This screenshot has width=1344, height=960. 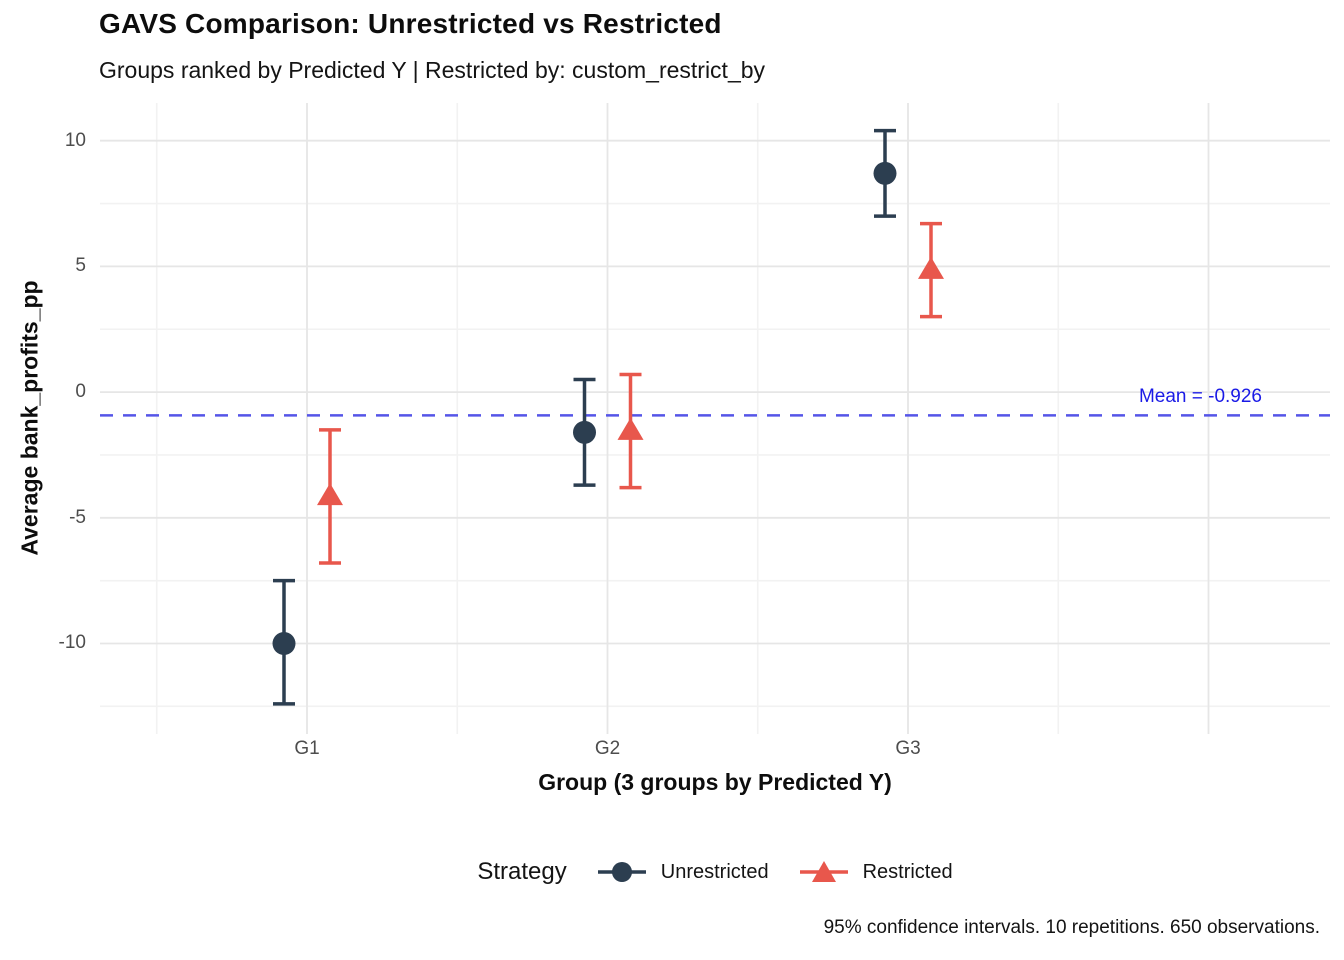 I want to click on pointrange-restricted-G2, so click(x=630, y=431).